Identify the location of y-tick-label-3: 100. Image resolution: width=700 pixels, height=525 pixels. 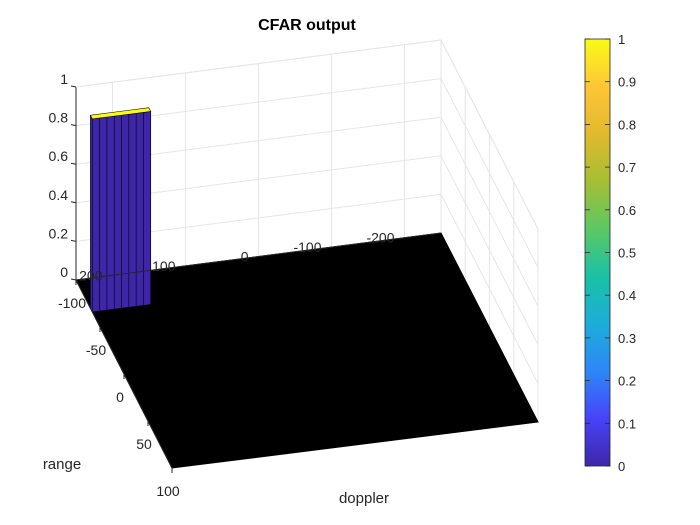
(164, 266).